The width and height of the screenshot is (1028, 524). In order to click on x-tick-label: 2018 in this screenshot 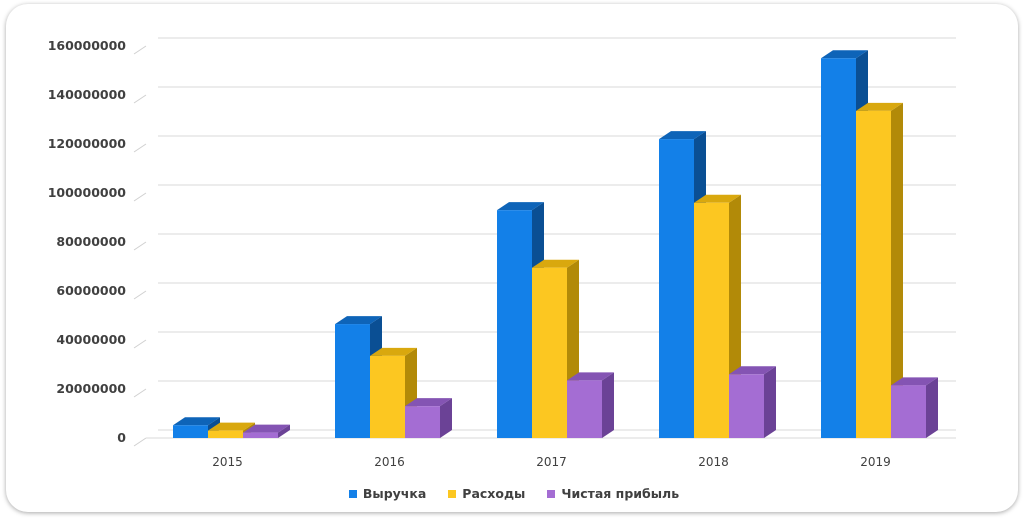, I will do `click(713, 462)`.